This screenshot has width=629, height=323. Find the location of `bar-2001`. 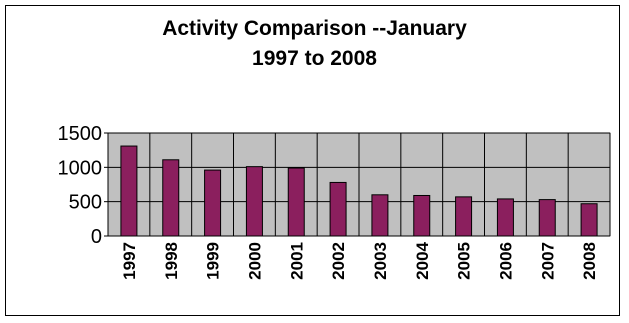

bar-2001 is located at coordinates (296, 202).